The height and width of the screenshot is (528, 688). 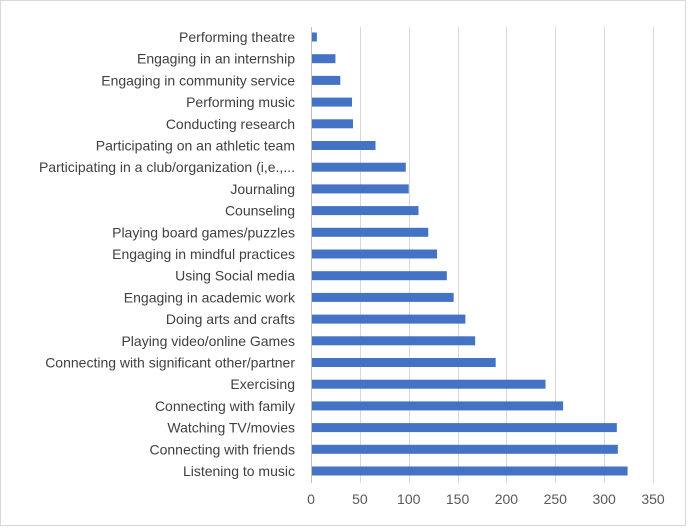 What do you see at coordinates (653, 499) in the screenshot?
I see `x-tick-label: 350` at bounding box center [653, 499].